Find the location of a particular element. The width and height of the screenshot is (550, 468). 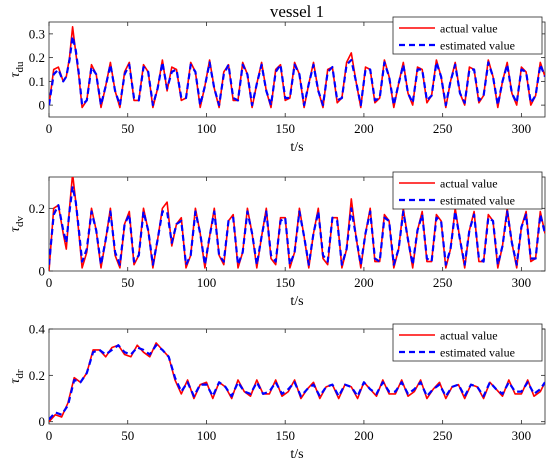

y-axis-label: τdv is located at coordinates (17, 223).